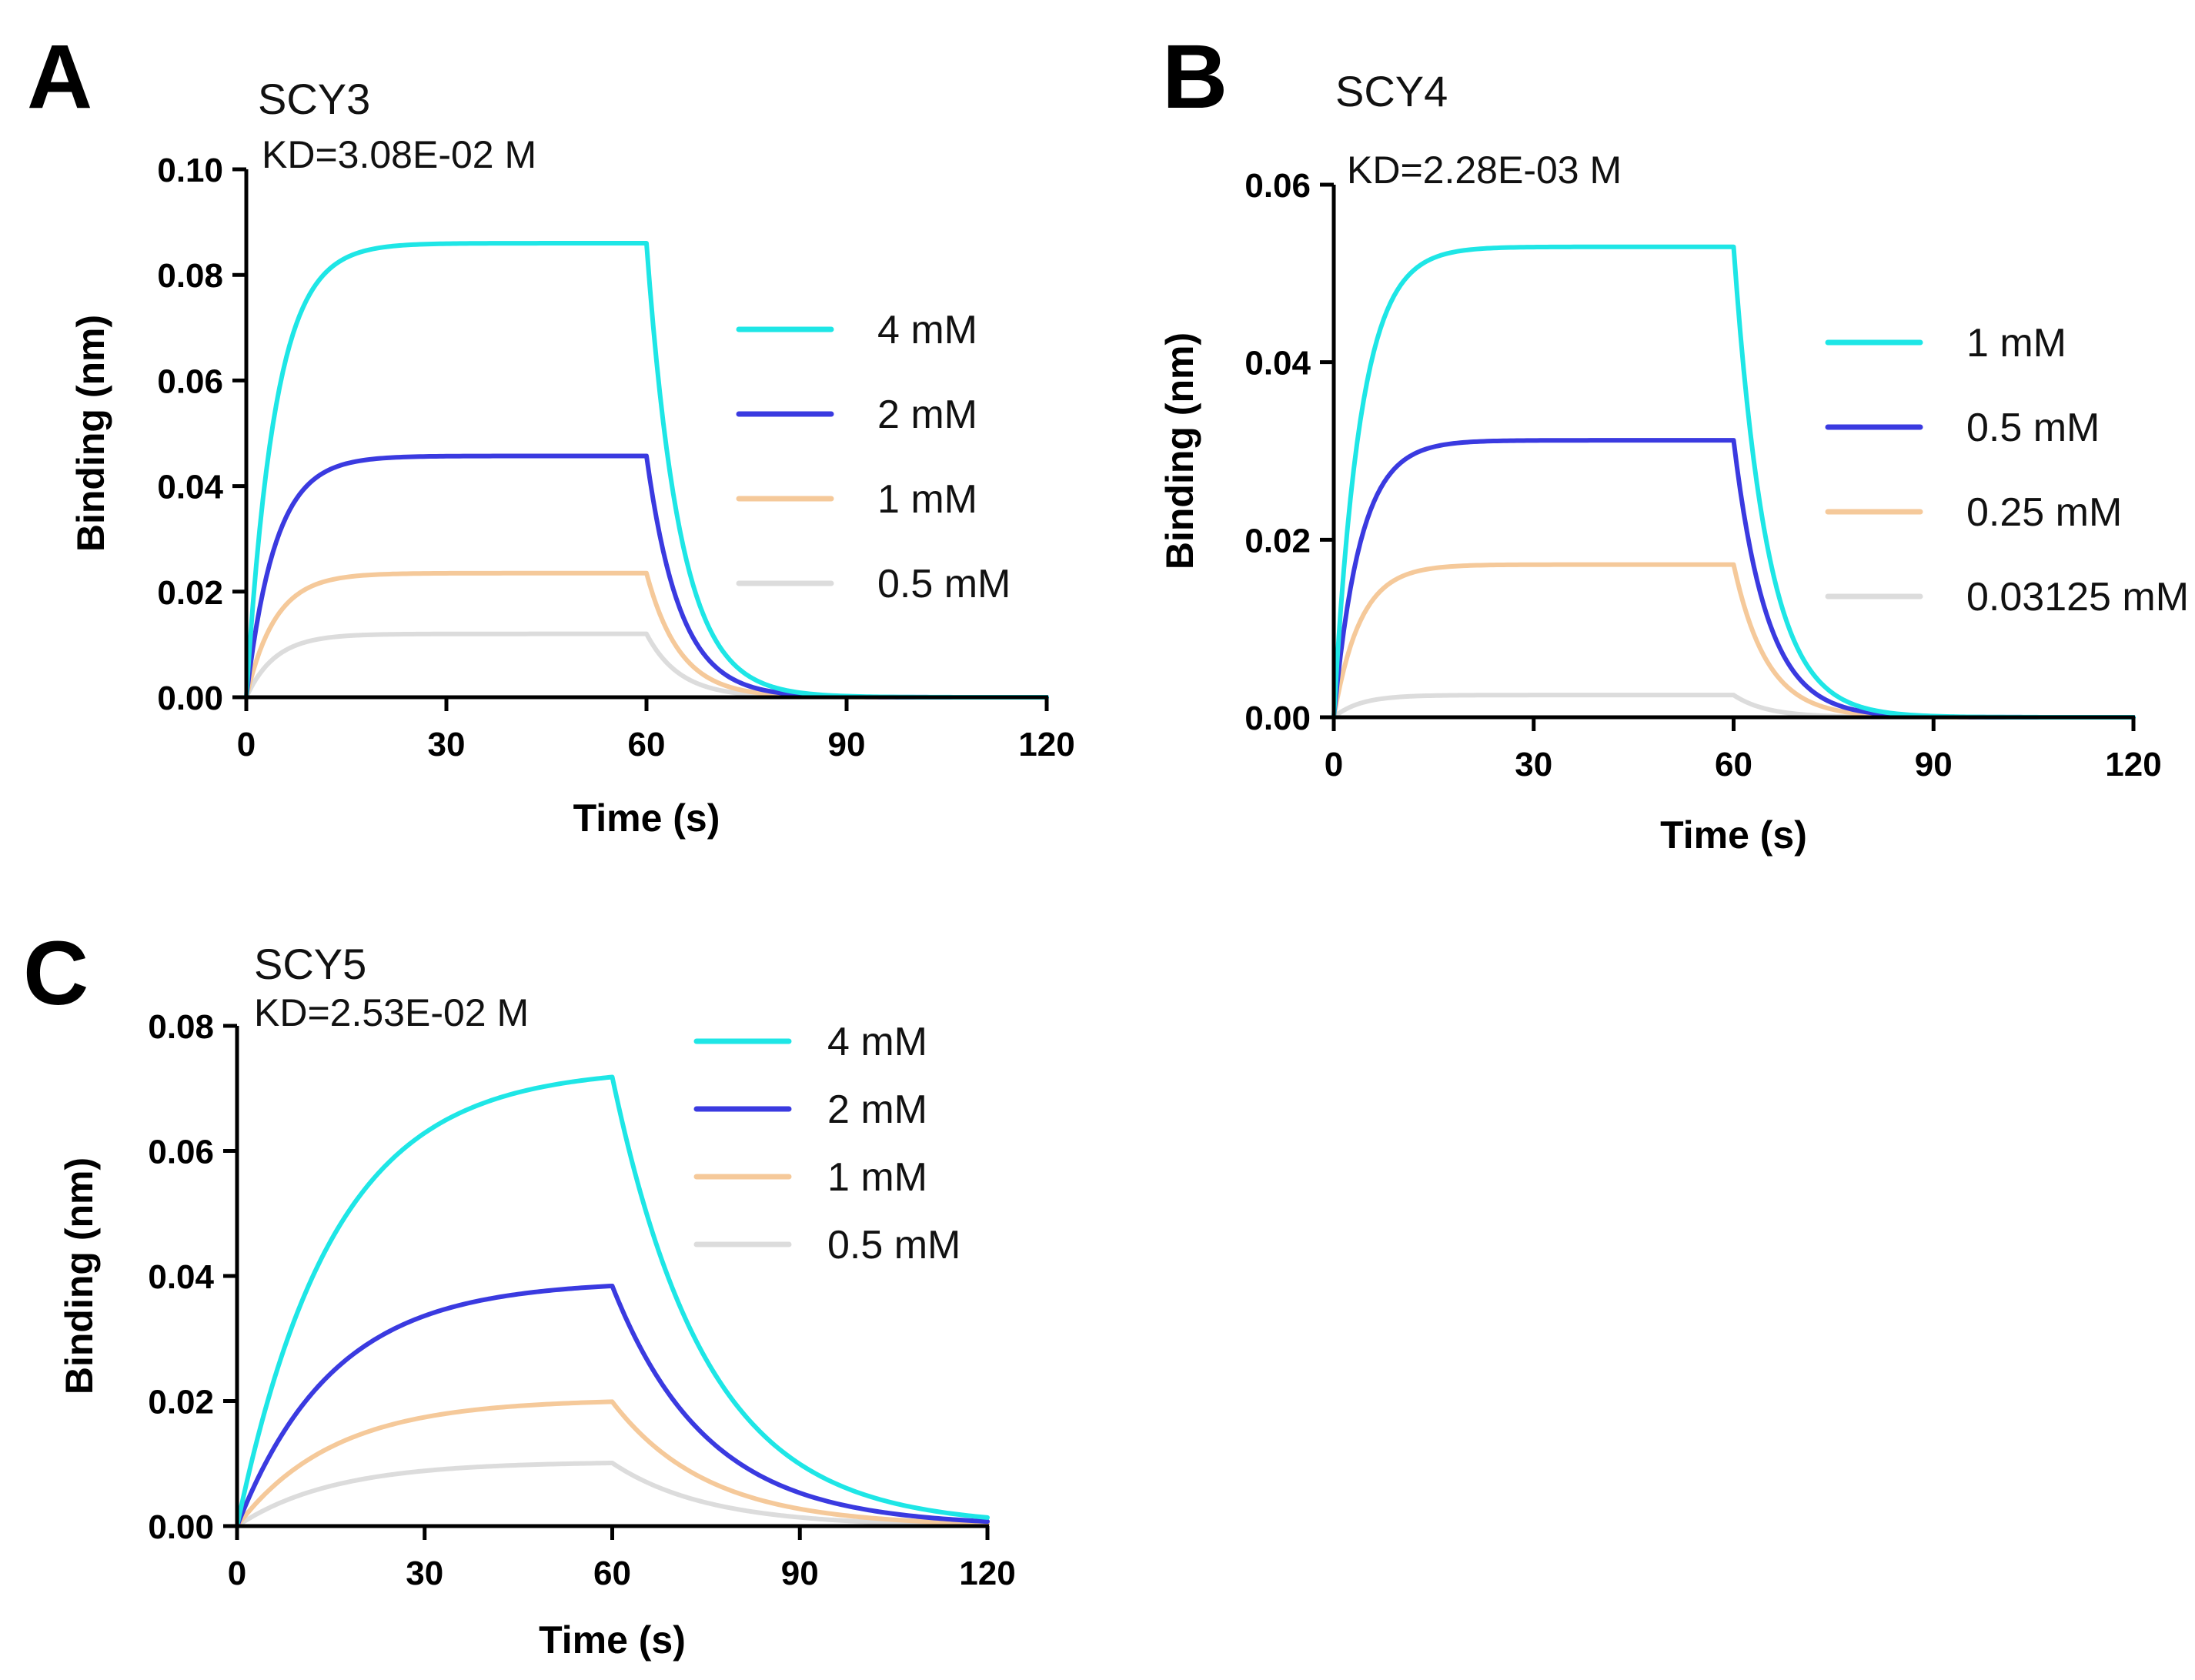 The width and height of the screenshot is (2195, 1680). I want to click on panel-c-y-tick-label: 0.06, so click(181, 1152).